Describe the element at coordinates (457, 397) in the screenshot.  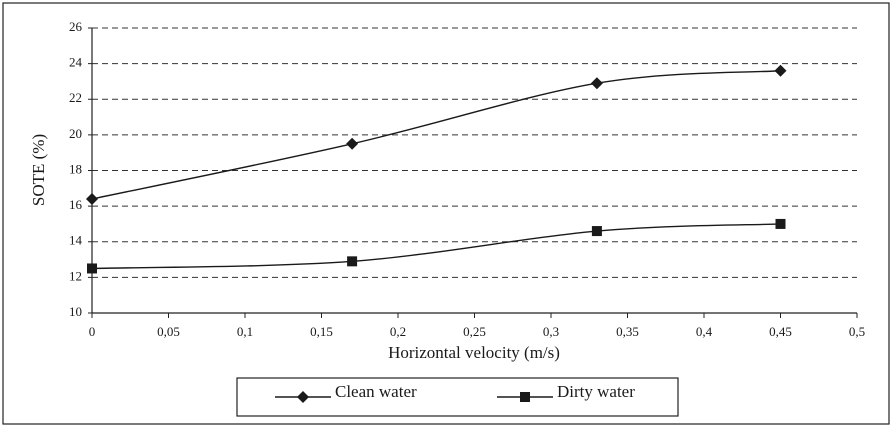
I see `legend-box` at that location.